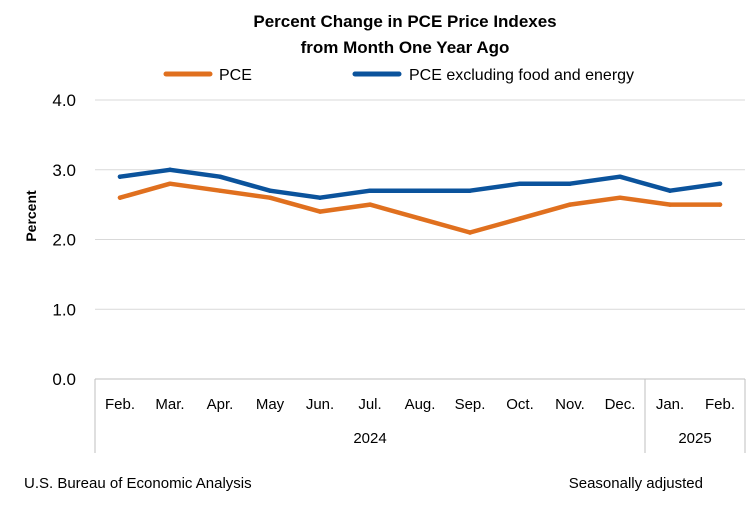 This screenshot has height=505, width=750. I want to click on x-tick-label: Aug., so click(420, 404).